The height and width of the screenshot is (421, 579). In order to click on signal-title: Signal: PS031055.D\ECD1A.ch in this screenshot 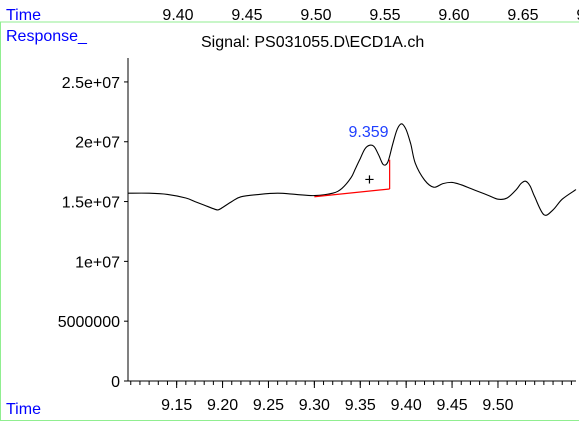, I will do `click(312, 42)`.